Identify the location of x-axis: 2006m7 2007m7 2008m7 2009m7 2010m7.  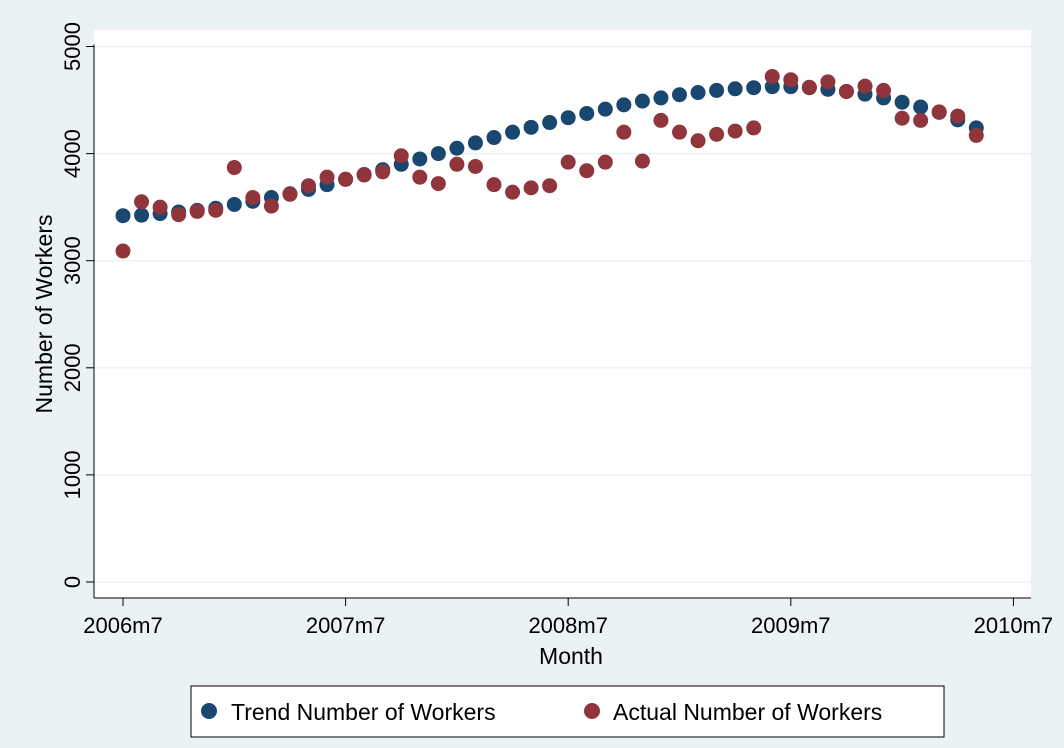
(568, 617).